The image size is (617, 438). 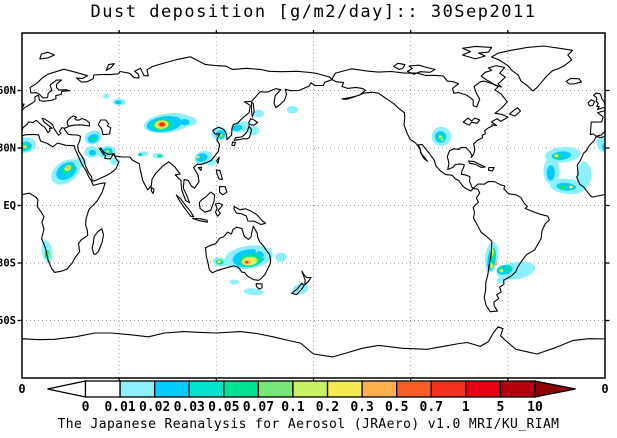 What do you see at coordinates (8, 149) in the screenshot?
I see `lat-tick-label: 30N` at bounding box center [8, 149].